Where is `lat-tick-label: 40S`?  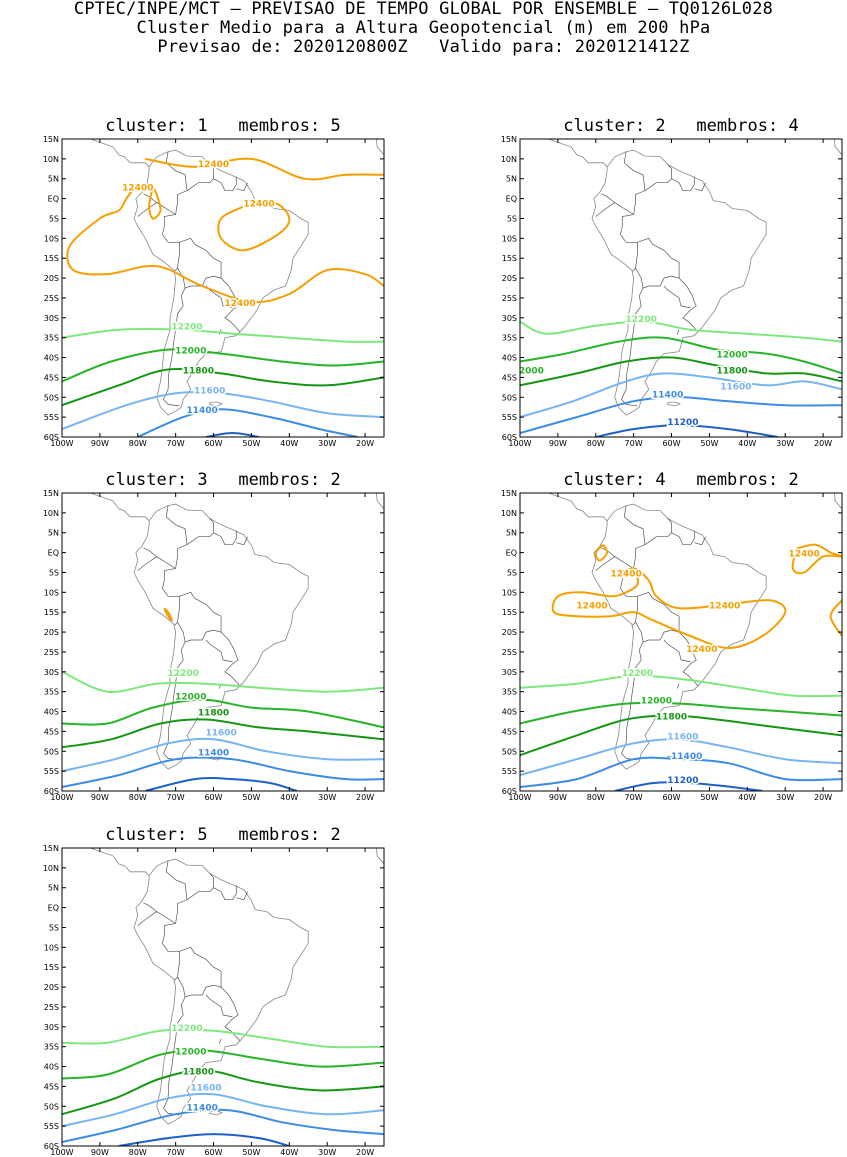
lat-tick-label: 40S is located at coordinates (509, 358).